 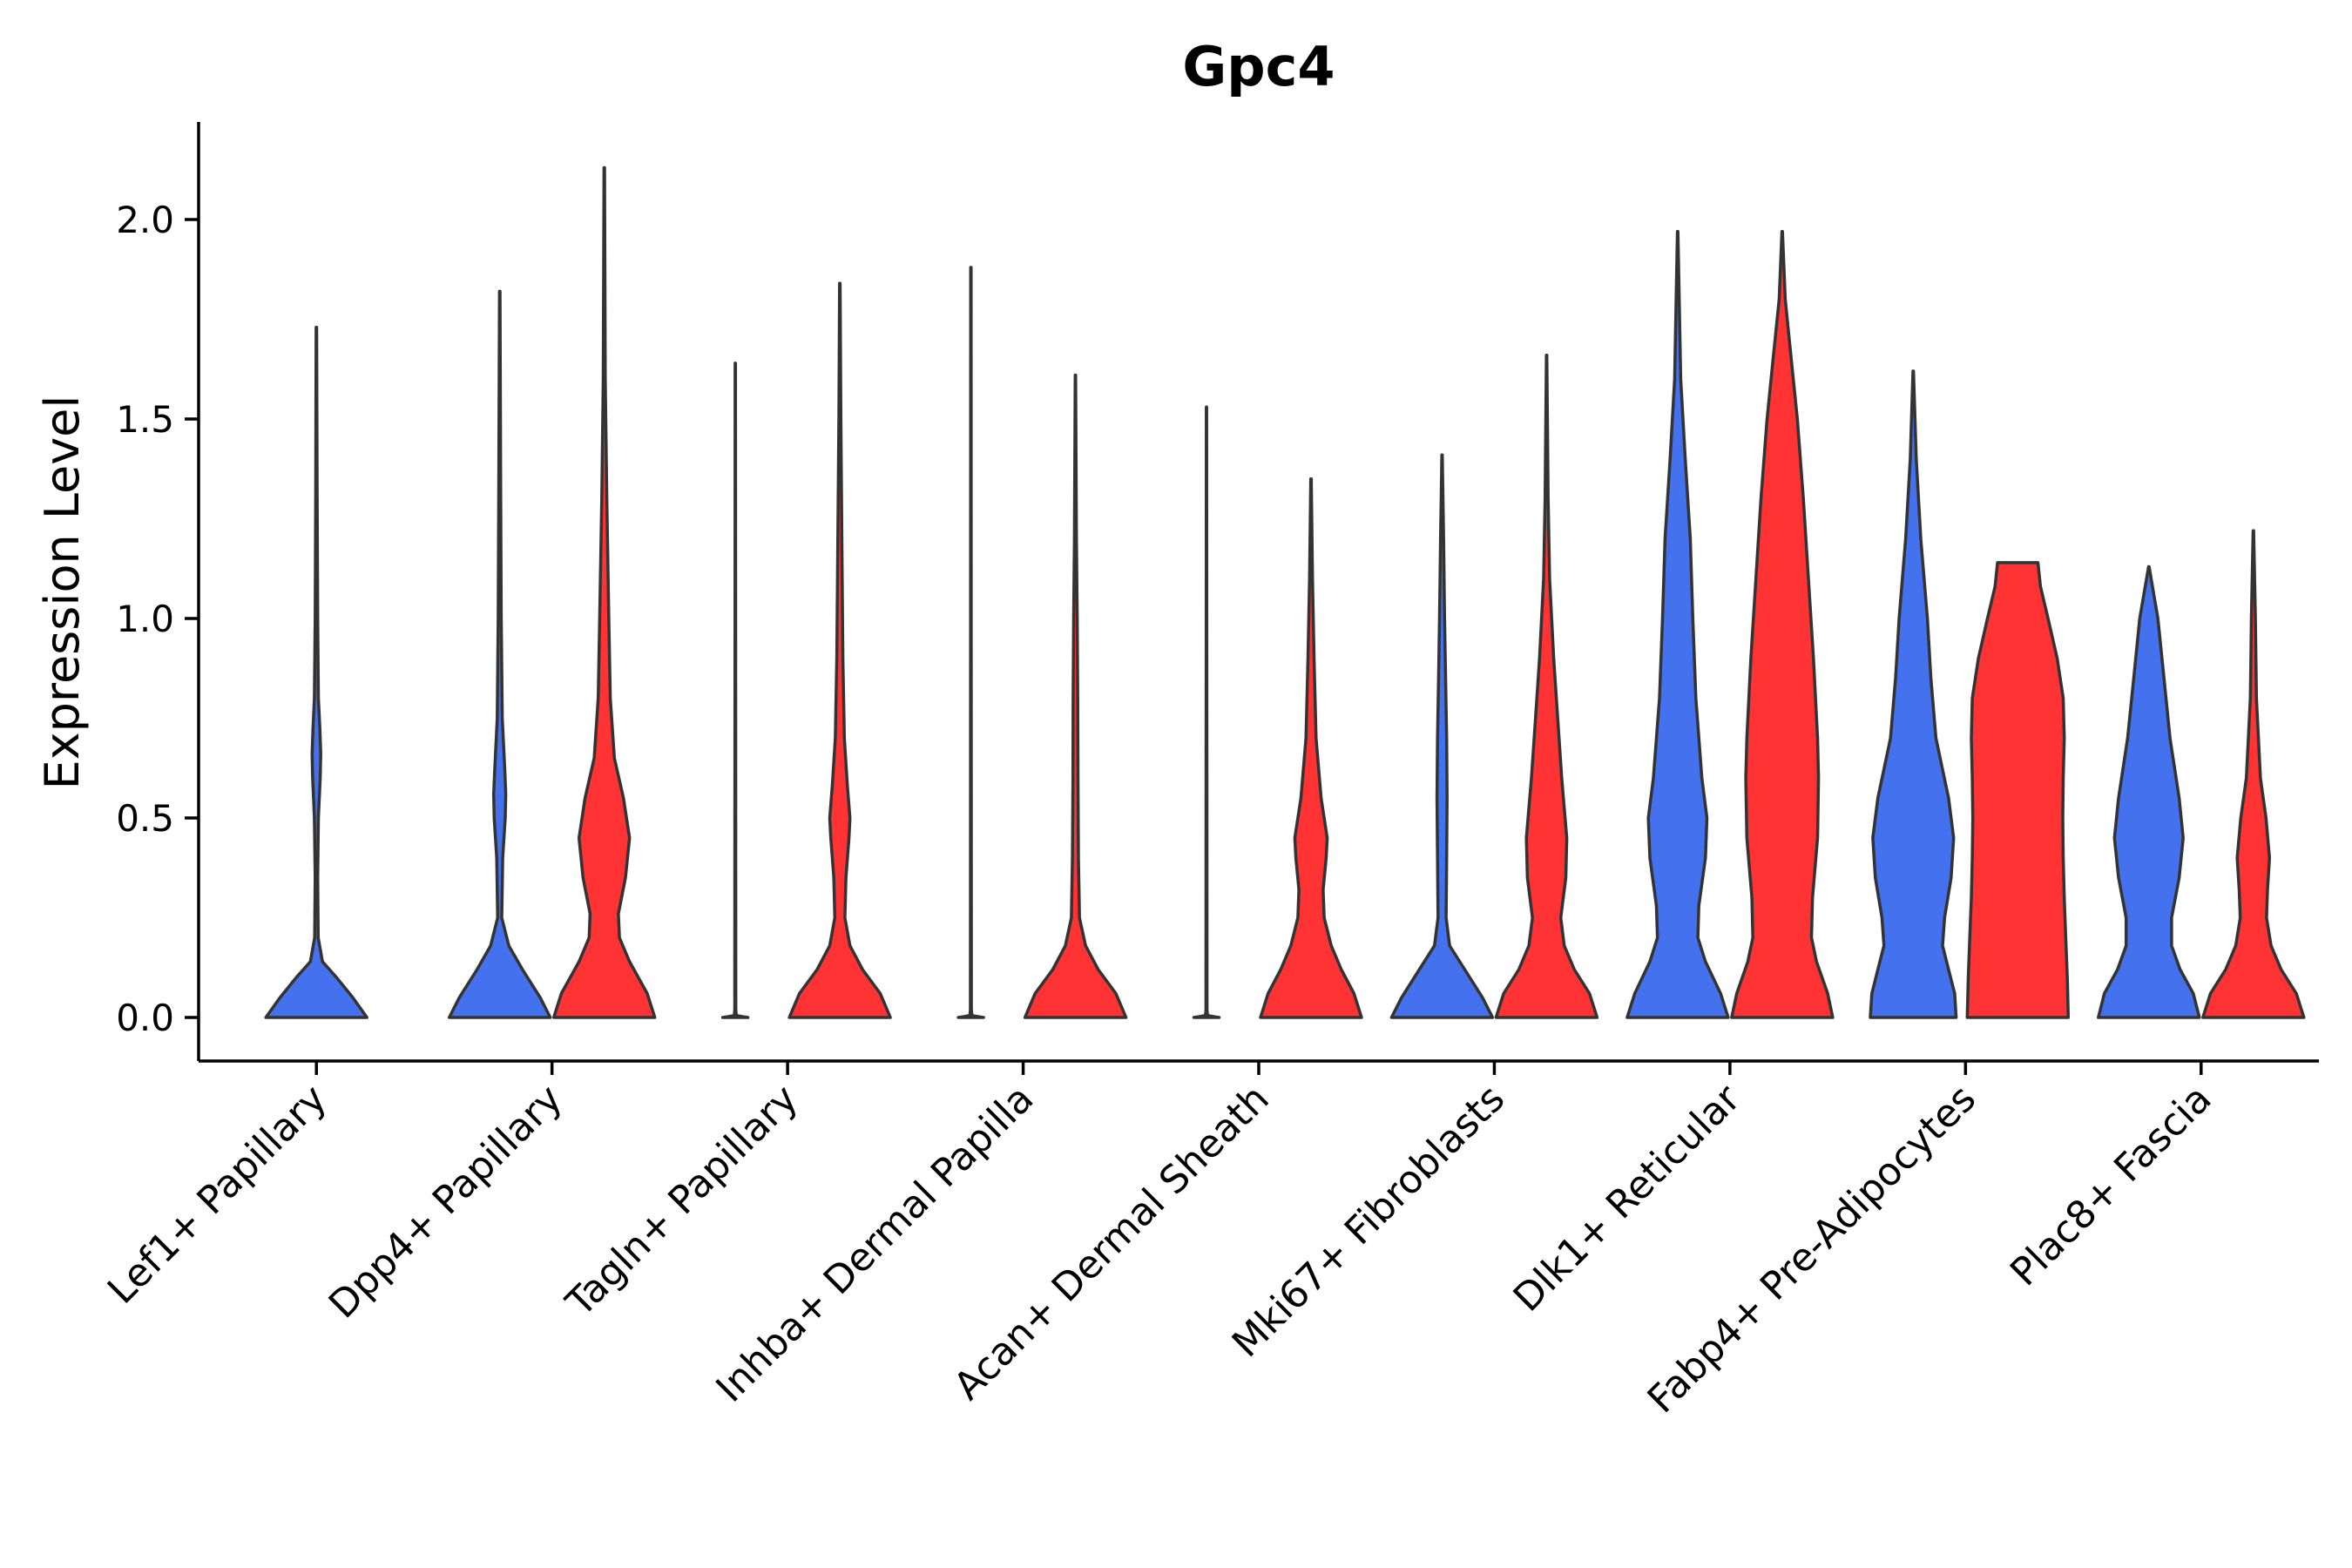 What do you see at coordinates (682, 1201) in the screenshot?
I see `x-tick-label: Tagln+ Papillary` at bounding box center [682, 1201].